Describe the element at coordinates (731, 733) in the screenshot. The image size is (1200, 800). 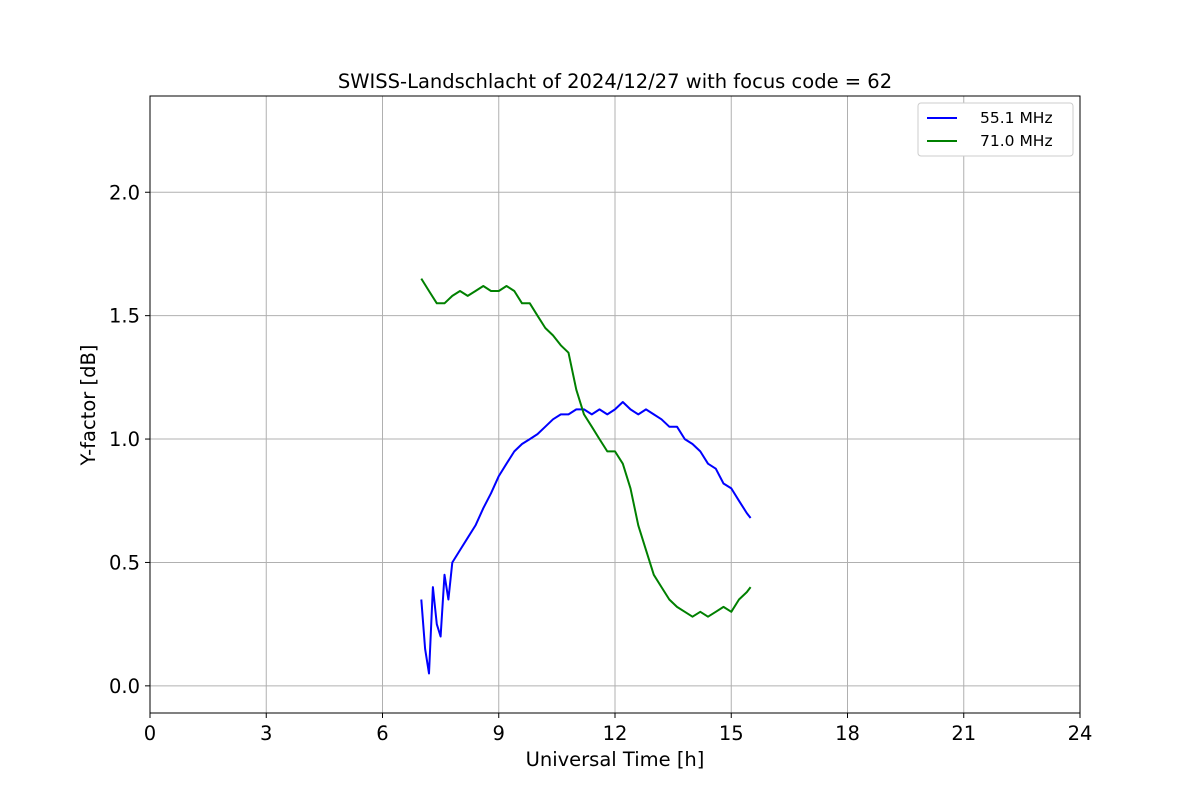
I see `x-tick-label: 15` at that location.